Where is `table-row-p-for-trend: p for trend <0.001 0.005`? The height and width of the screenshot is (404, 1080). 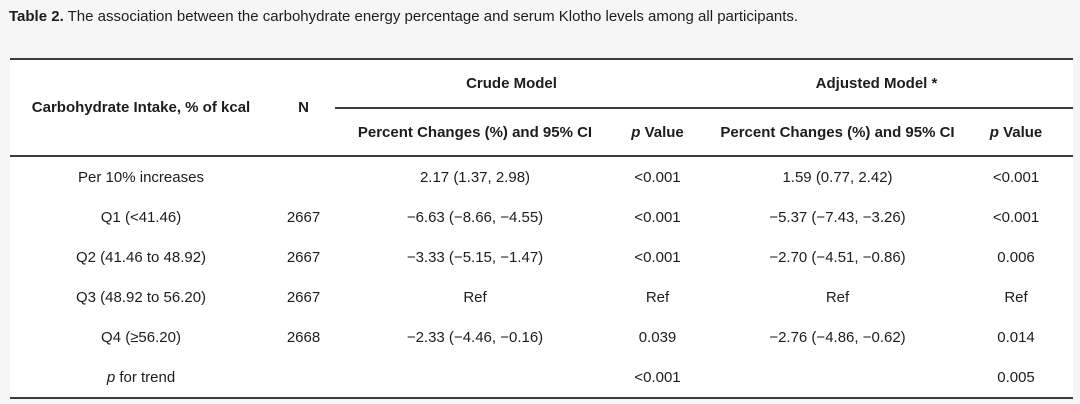
table-row-p-for-trend: p for trend <0.001 0.005 is located at coordinates (541, 377).